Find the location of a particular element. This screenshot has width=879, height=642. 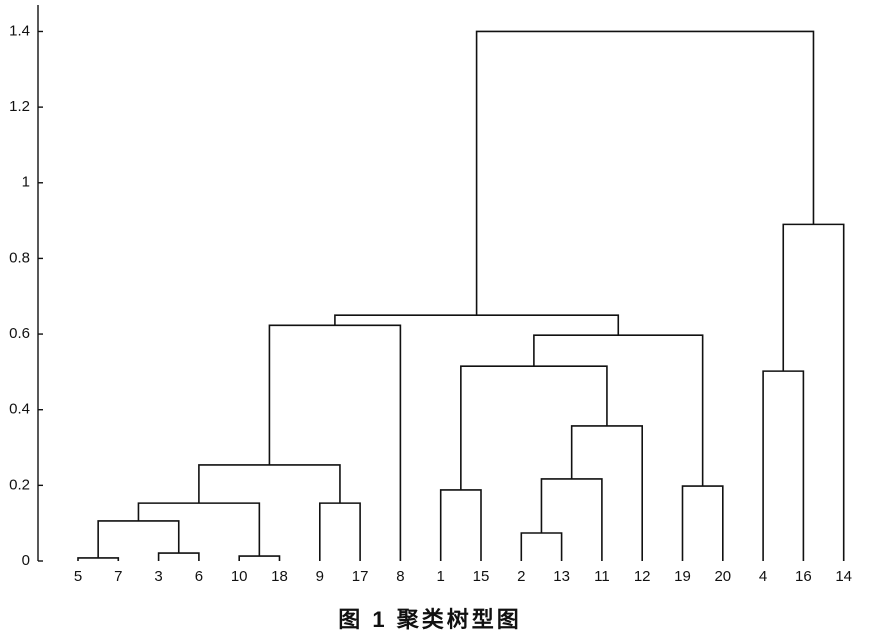

leaf-label: 5 is located at coordinates (78, 576).